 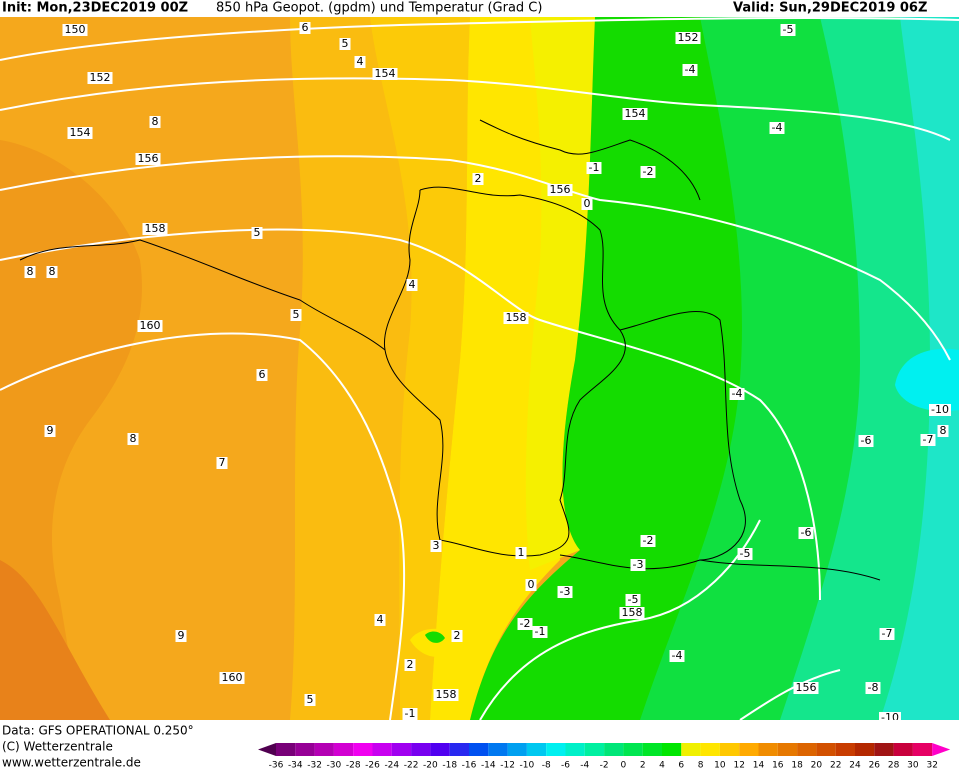 I want to click on contour-label: -5, so click(x=745, y=553).